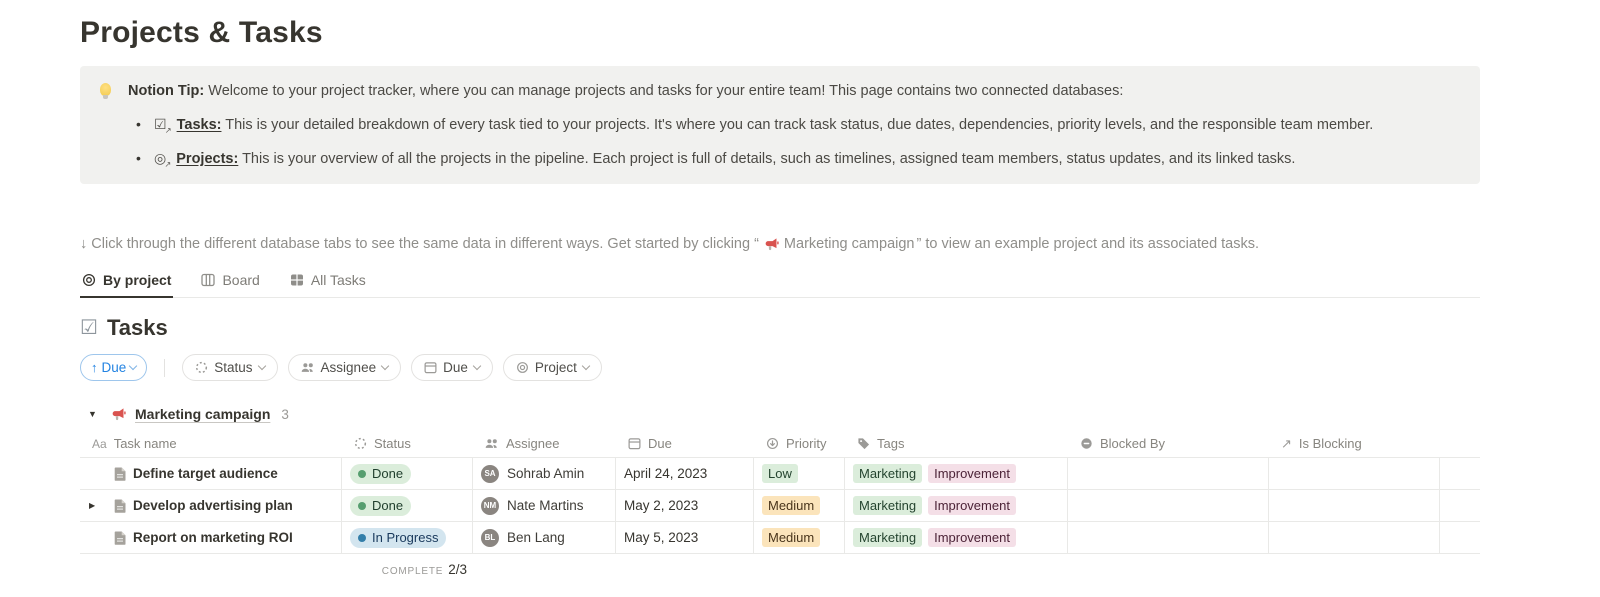  I want to click on filter-chip-due: Due, so click(452, 368).